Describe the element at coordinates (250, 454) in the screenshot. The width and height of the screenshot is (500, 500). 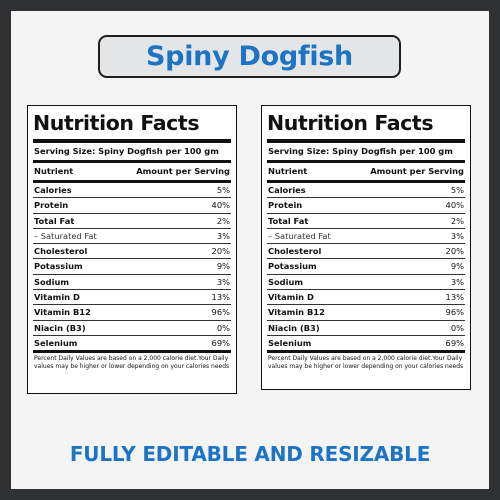
I see `tagline: FULLY EDITABLE AND RESIZABLE` at that location.